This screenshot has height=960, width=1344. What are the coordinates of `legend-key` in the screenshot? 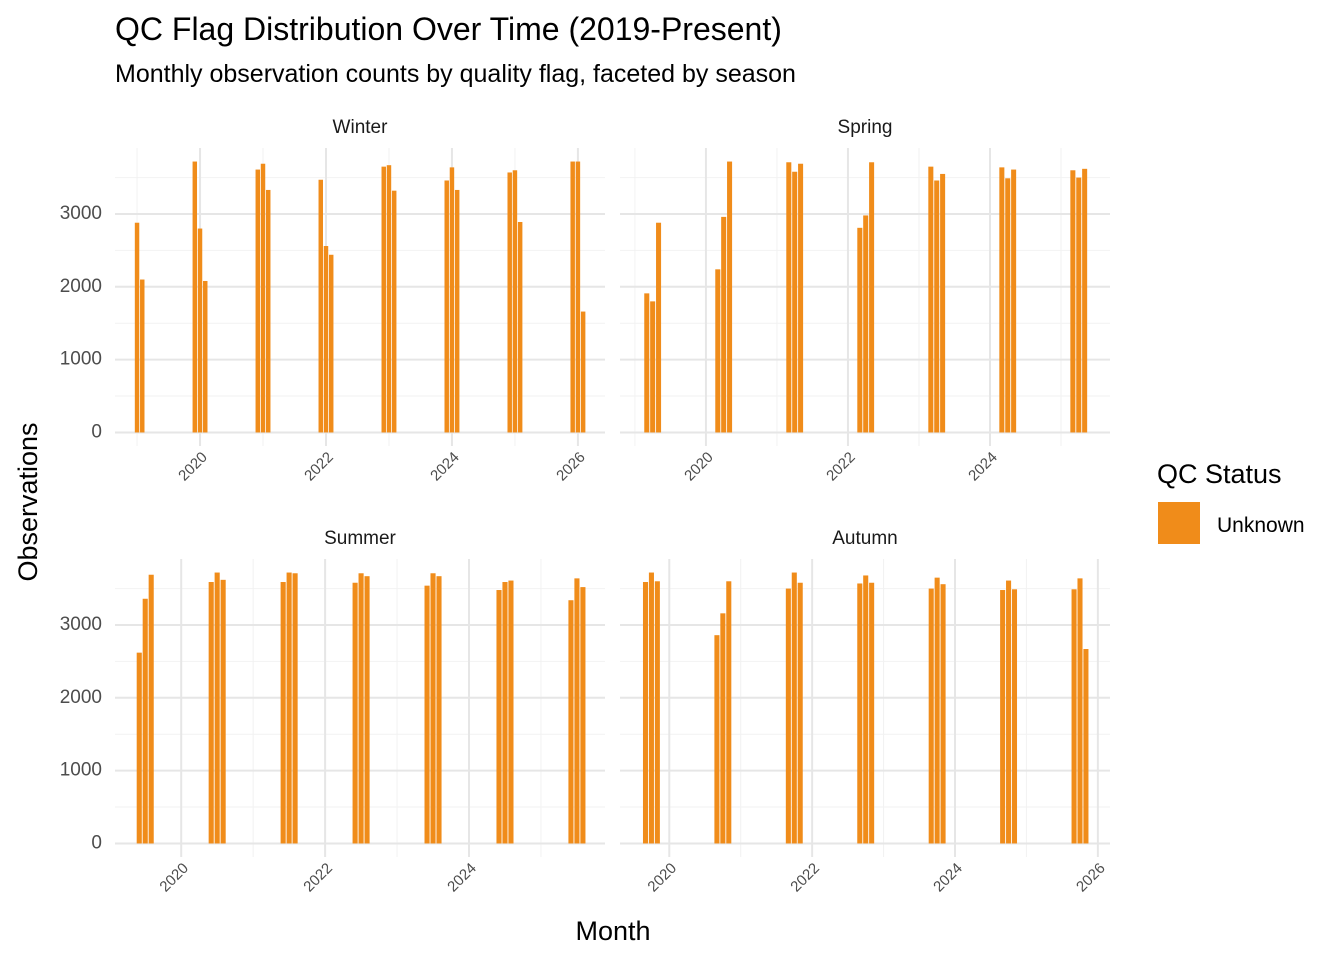 It's located at (1179, 523).